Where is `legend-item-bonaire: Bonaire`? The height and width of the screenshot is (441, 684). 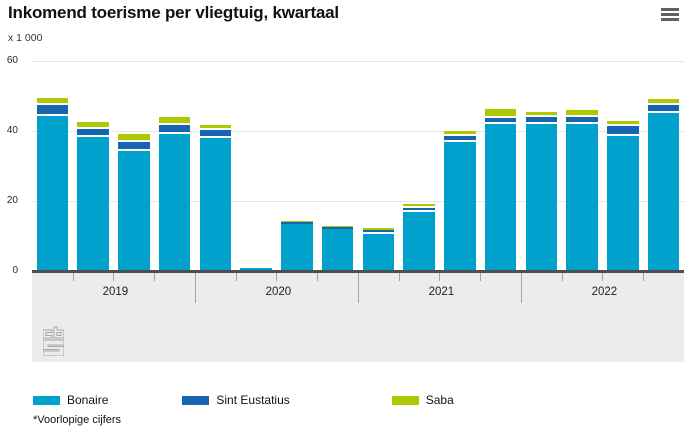 legend-item-bonaire: Bonaire is located at coordinates (70, 400).